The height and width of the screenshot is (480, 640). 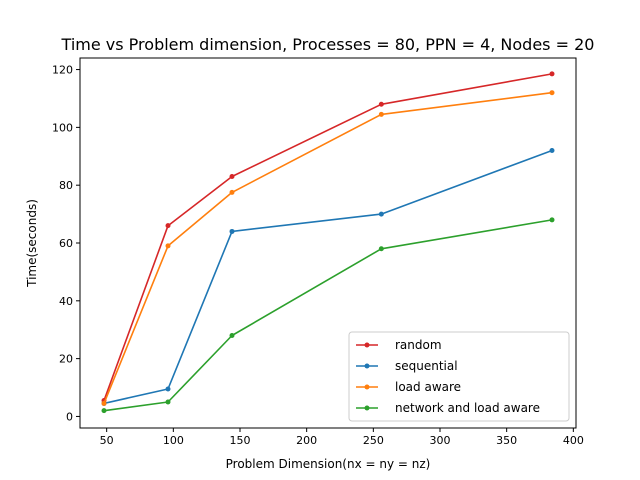 I want to click on y-tick-label: 60, so click(x=66, y=243).